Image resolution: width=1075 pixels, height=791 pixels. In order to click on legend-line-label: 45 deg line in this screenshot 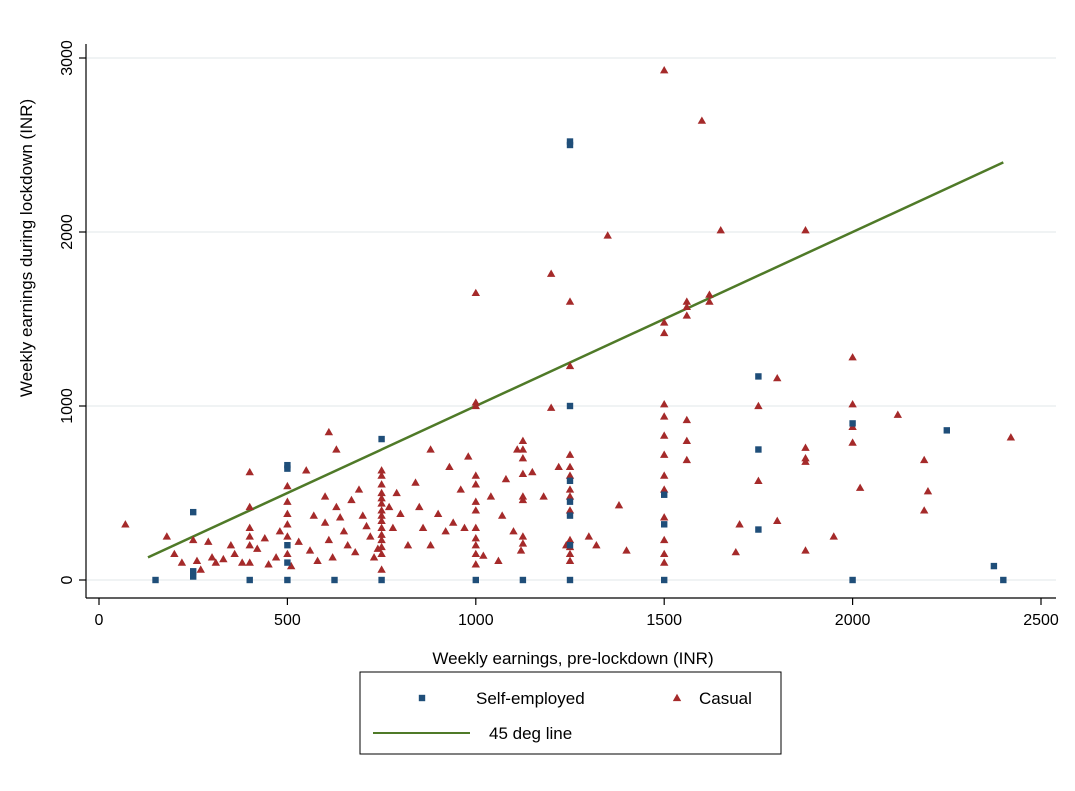, I will do `click(530, 733)`.